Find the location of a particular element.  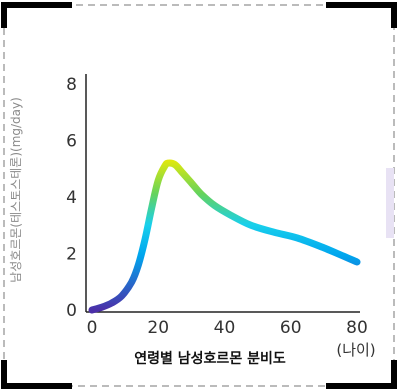

y-axis-label: 남성호르몬(테스토스테론)(mg/day) is located at coordinates (16, 190).